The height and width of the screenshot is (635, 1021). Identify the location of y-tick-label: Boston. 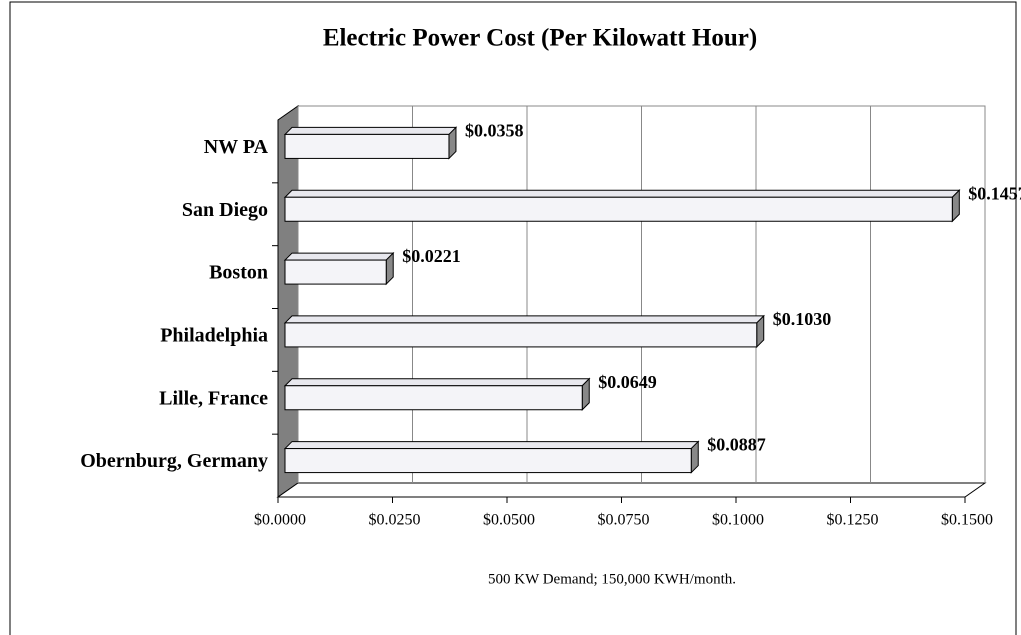
(238, 273).